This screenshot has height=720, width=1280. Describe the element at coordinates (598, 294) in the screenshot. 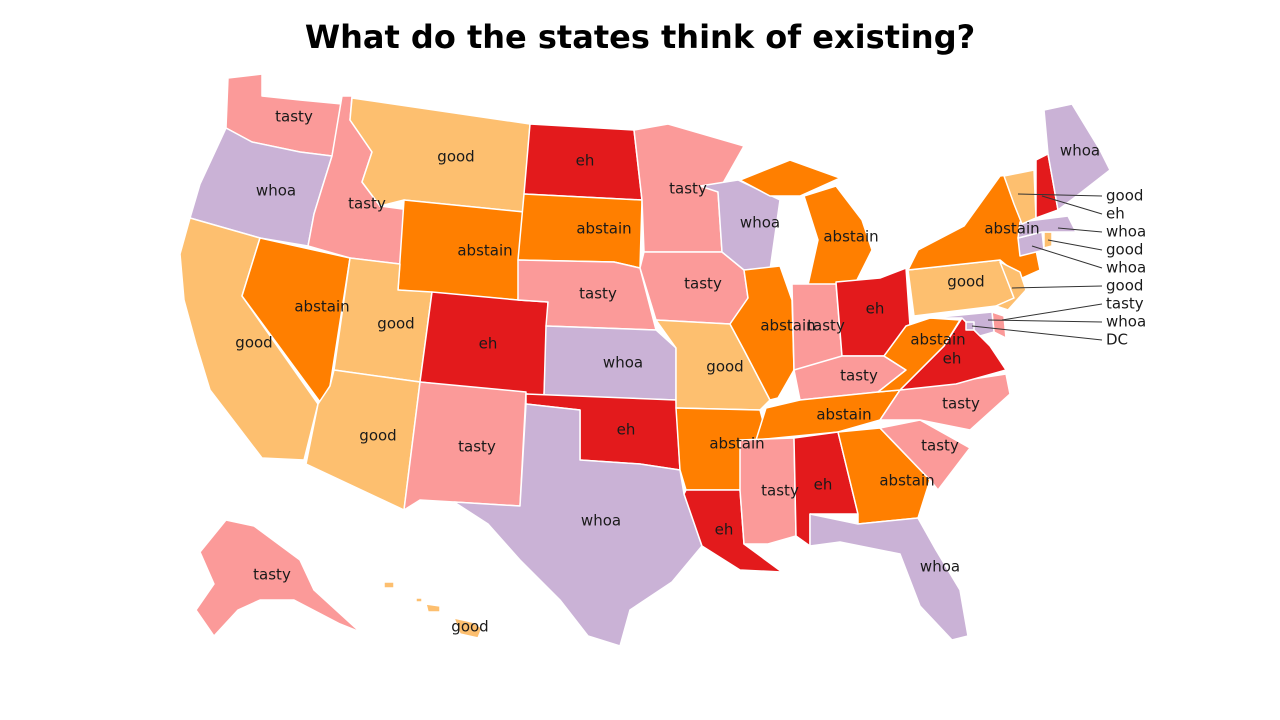

I see `state-label-ne: tasty` at that location.